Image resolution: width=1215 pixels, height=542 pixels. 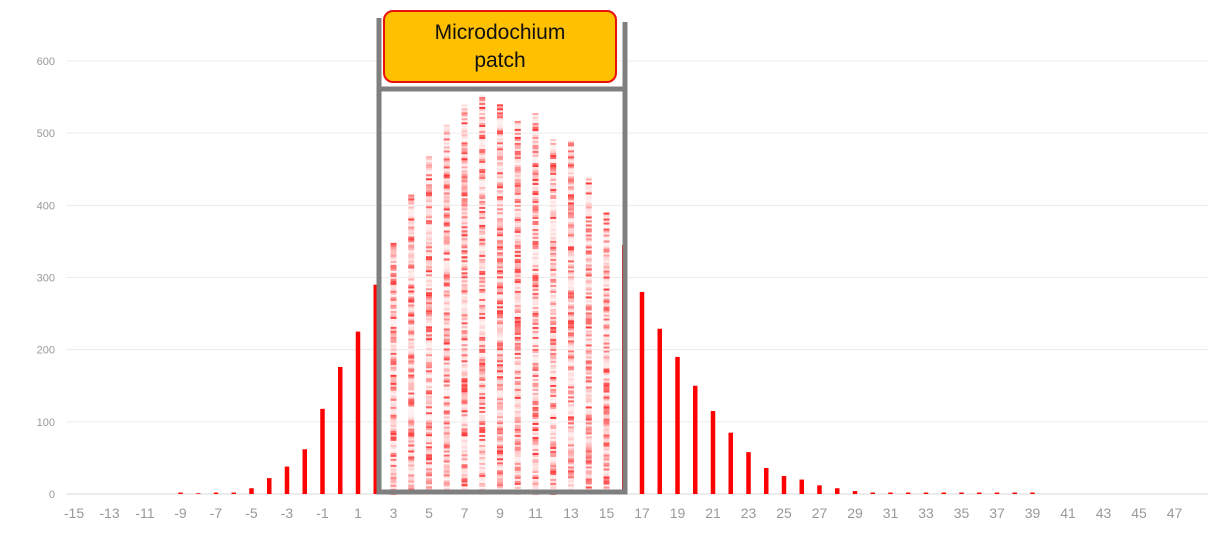 What do you see at coordinates (855, 513) in the screenshot?
I see `x-tick-label: 29` at bounding box center [855, 513].